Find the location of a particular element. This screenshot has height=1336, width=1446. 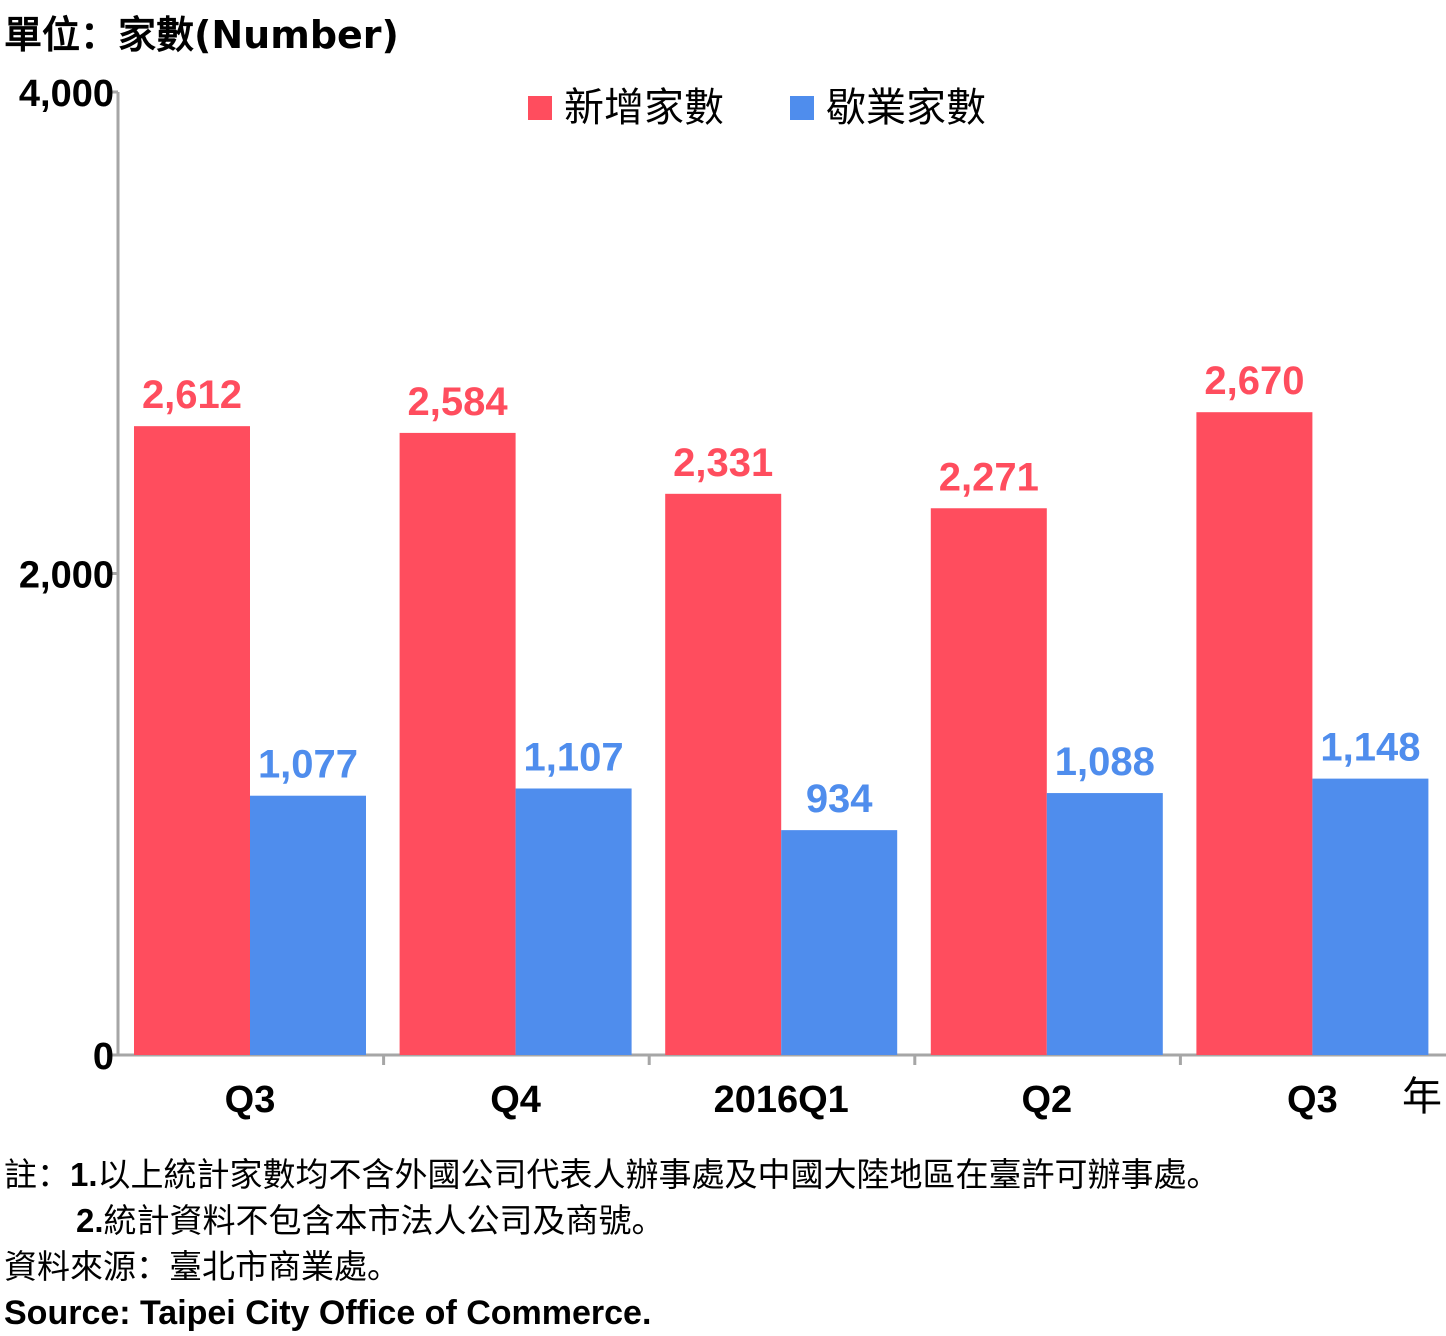

y-tick-label: 0 is located at coordinates (103, 1057).